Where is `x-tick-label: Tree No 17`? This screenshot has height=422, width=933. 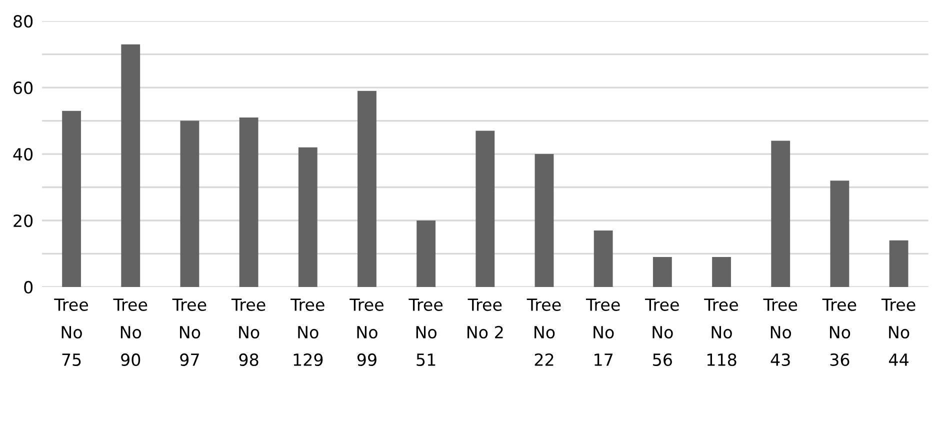
x-tick-label: Tree No 17 is located at coordinates (603, 332).